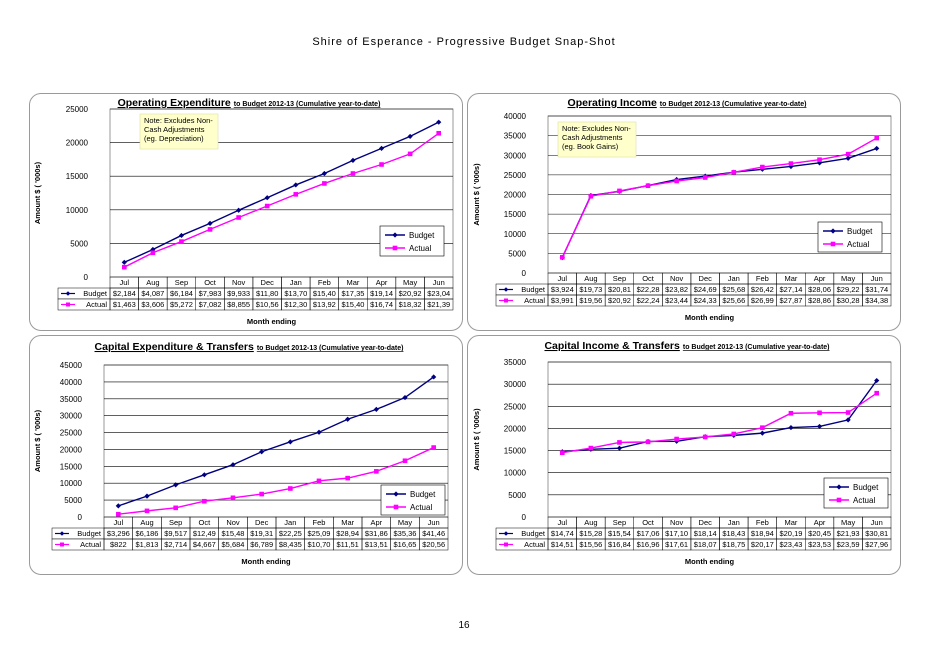  What do you see at coordinates (268, 282) in the screenshot?
I see `x-tick-label: Dec` at bounding box center [268, 282].